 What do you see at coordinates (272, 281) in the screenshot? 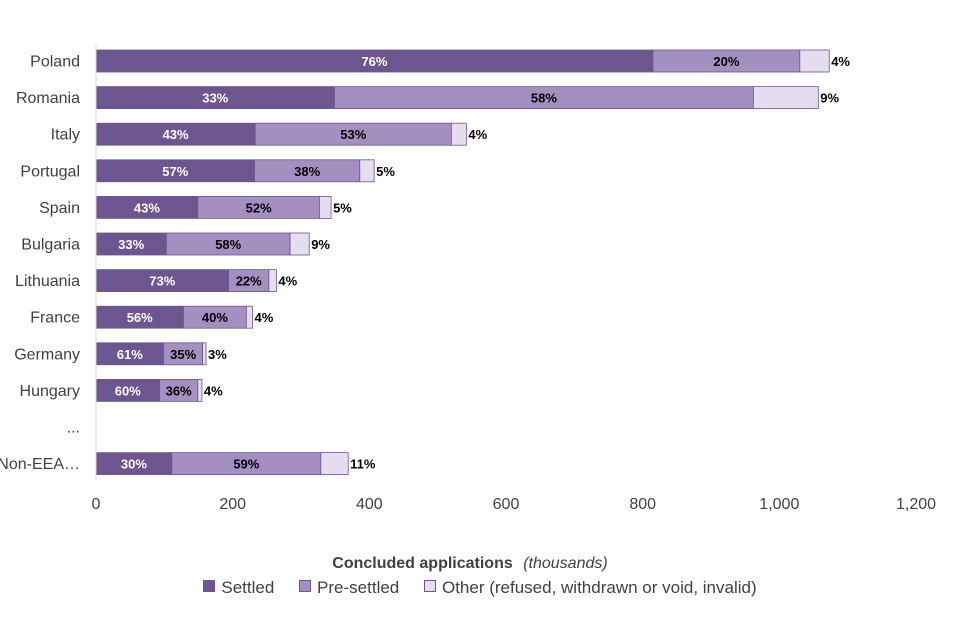
I see `bar-lithuania-other` at bounding box center [272, 281].